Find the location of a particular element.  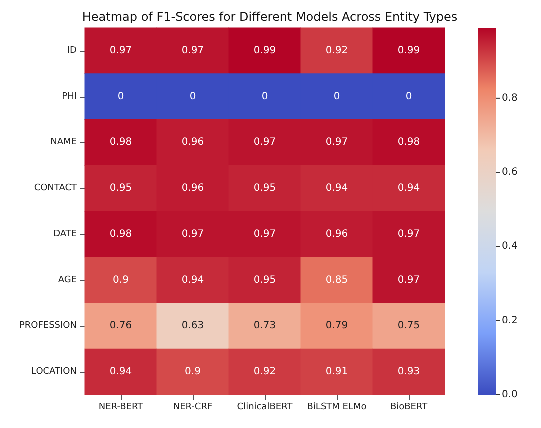

color-bar-label: 0.6 is located at coordinates (510, 172).